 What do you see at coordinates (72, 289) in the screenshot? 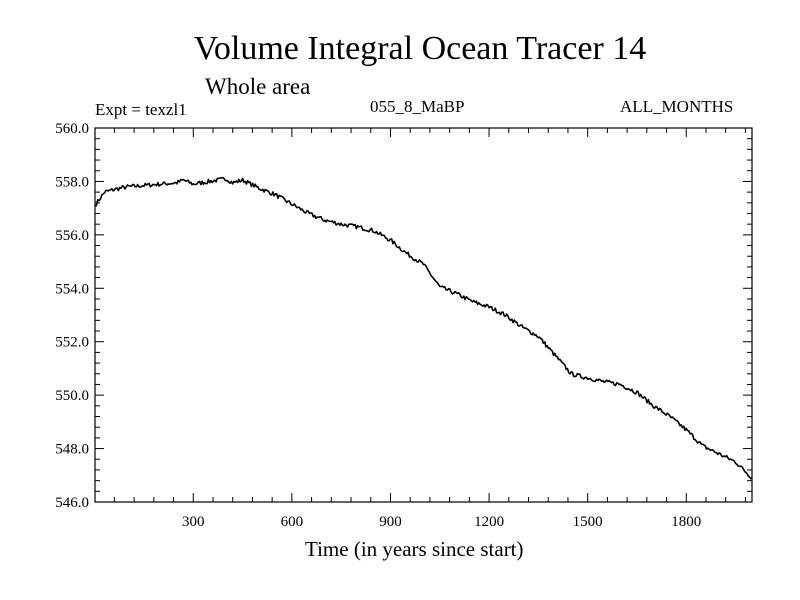
I see `y-tick-label: 554.0` at bounding box center [72, 289].